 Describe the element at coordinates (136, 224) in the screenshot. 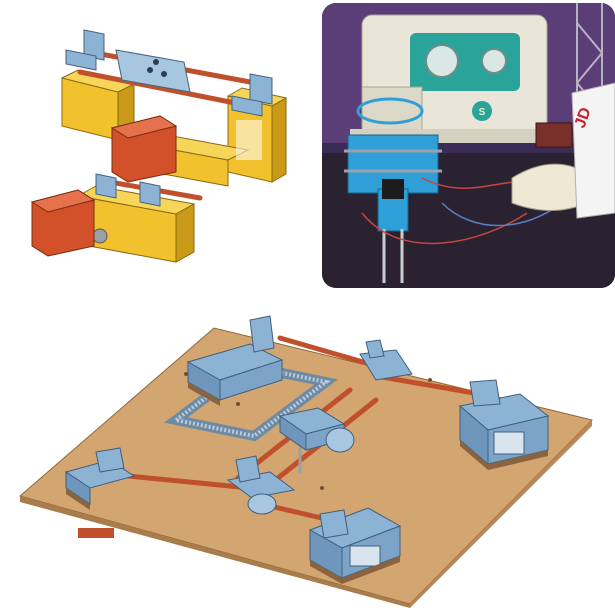

I see `yellow-front-bracket` at that location.